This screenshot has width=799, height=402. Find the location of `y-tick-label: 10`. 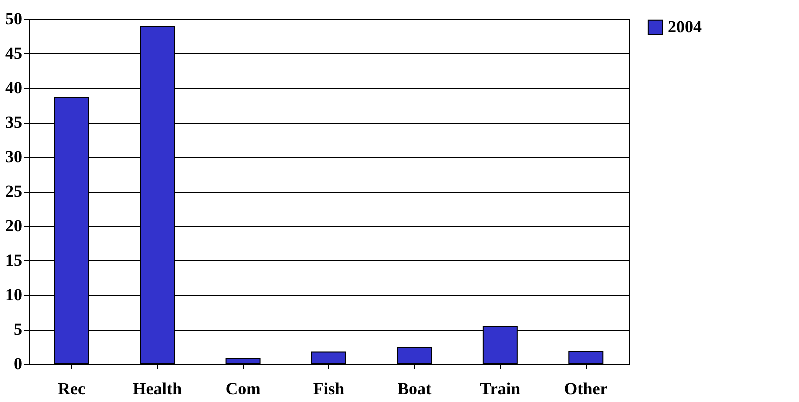

y-tick-label: 10 is located at coordinates (14, 295).